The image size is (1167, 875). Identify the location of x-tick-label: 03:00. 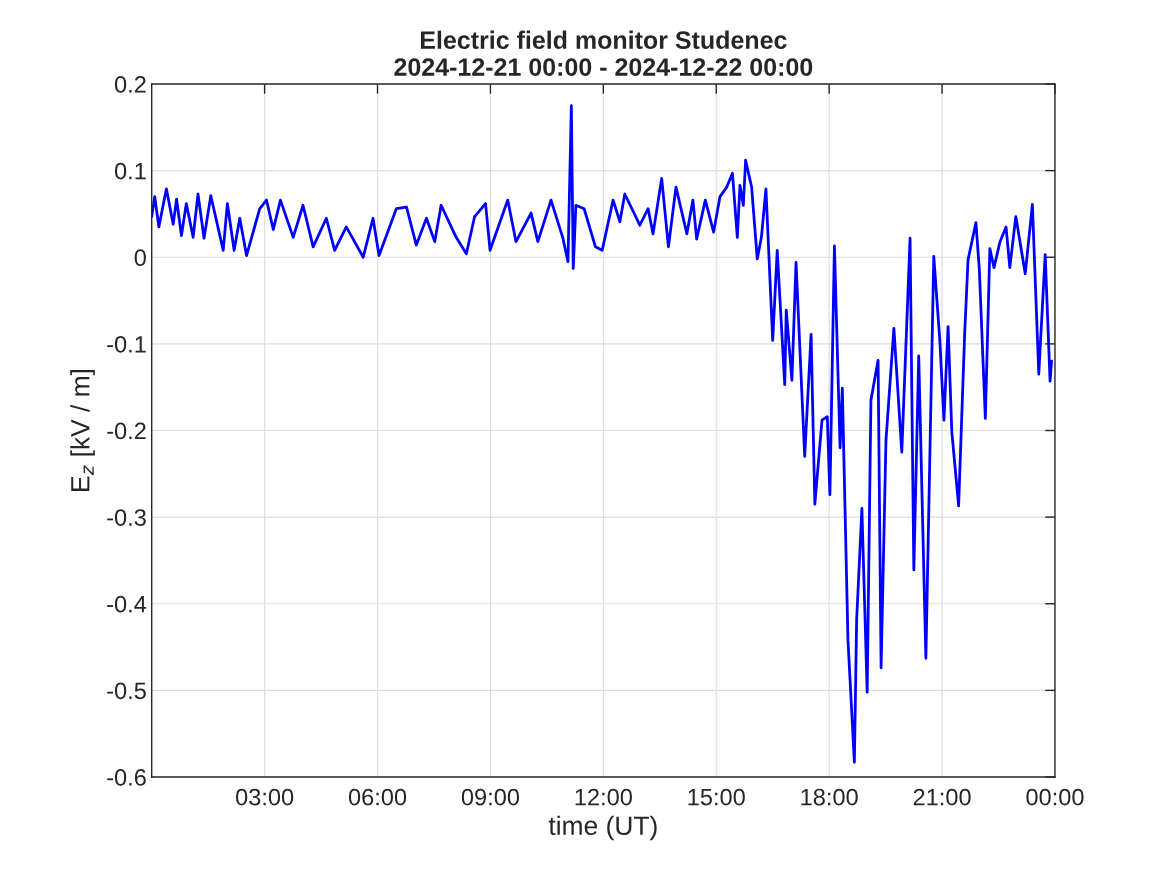
(265, 797).